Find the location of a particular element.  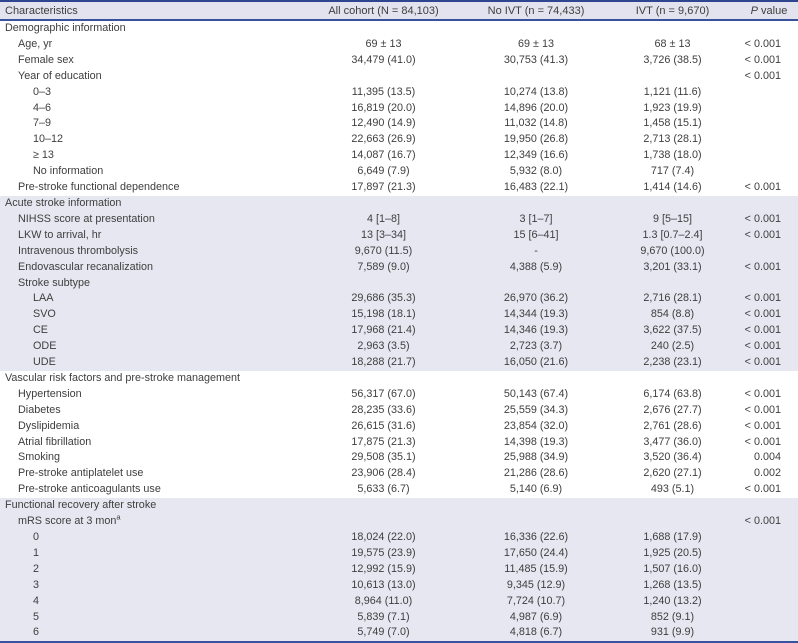

row-label: 7–9 is located at coordinates (42, 123).